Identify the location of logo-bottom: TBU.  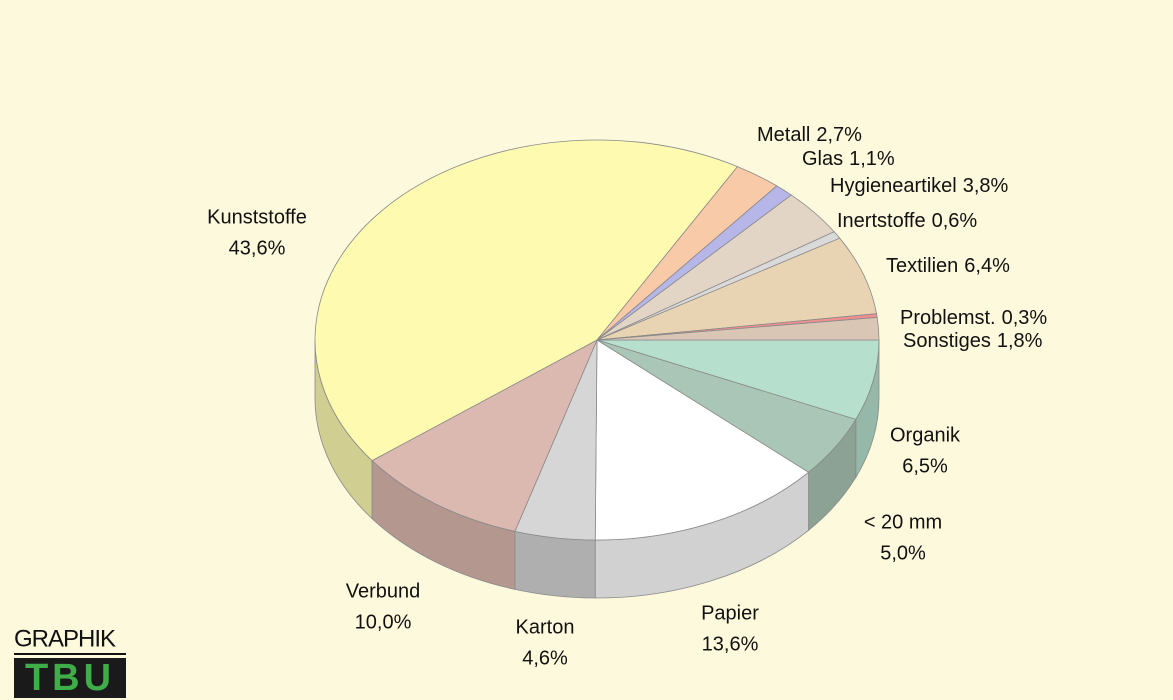
(70, 678).